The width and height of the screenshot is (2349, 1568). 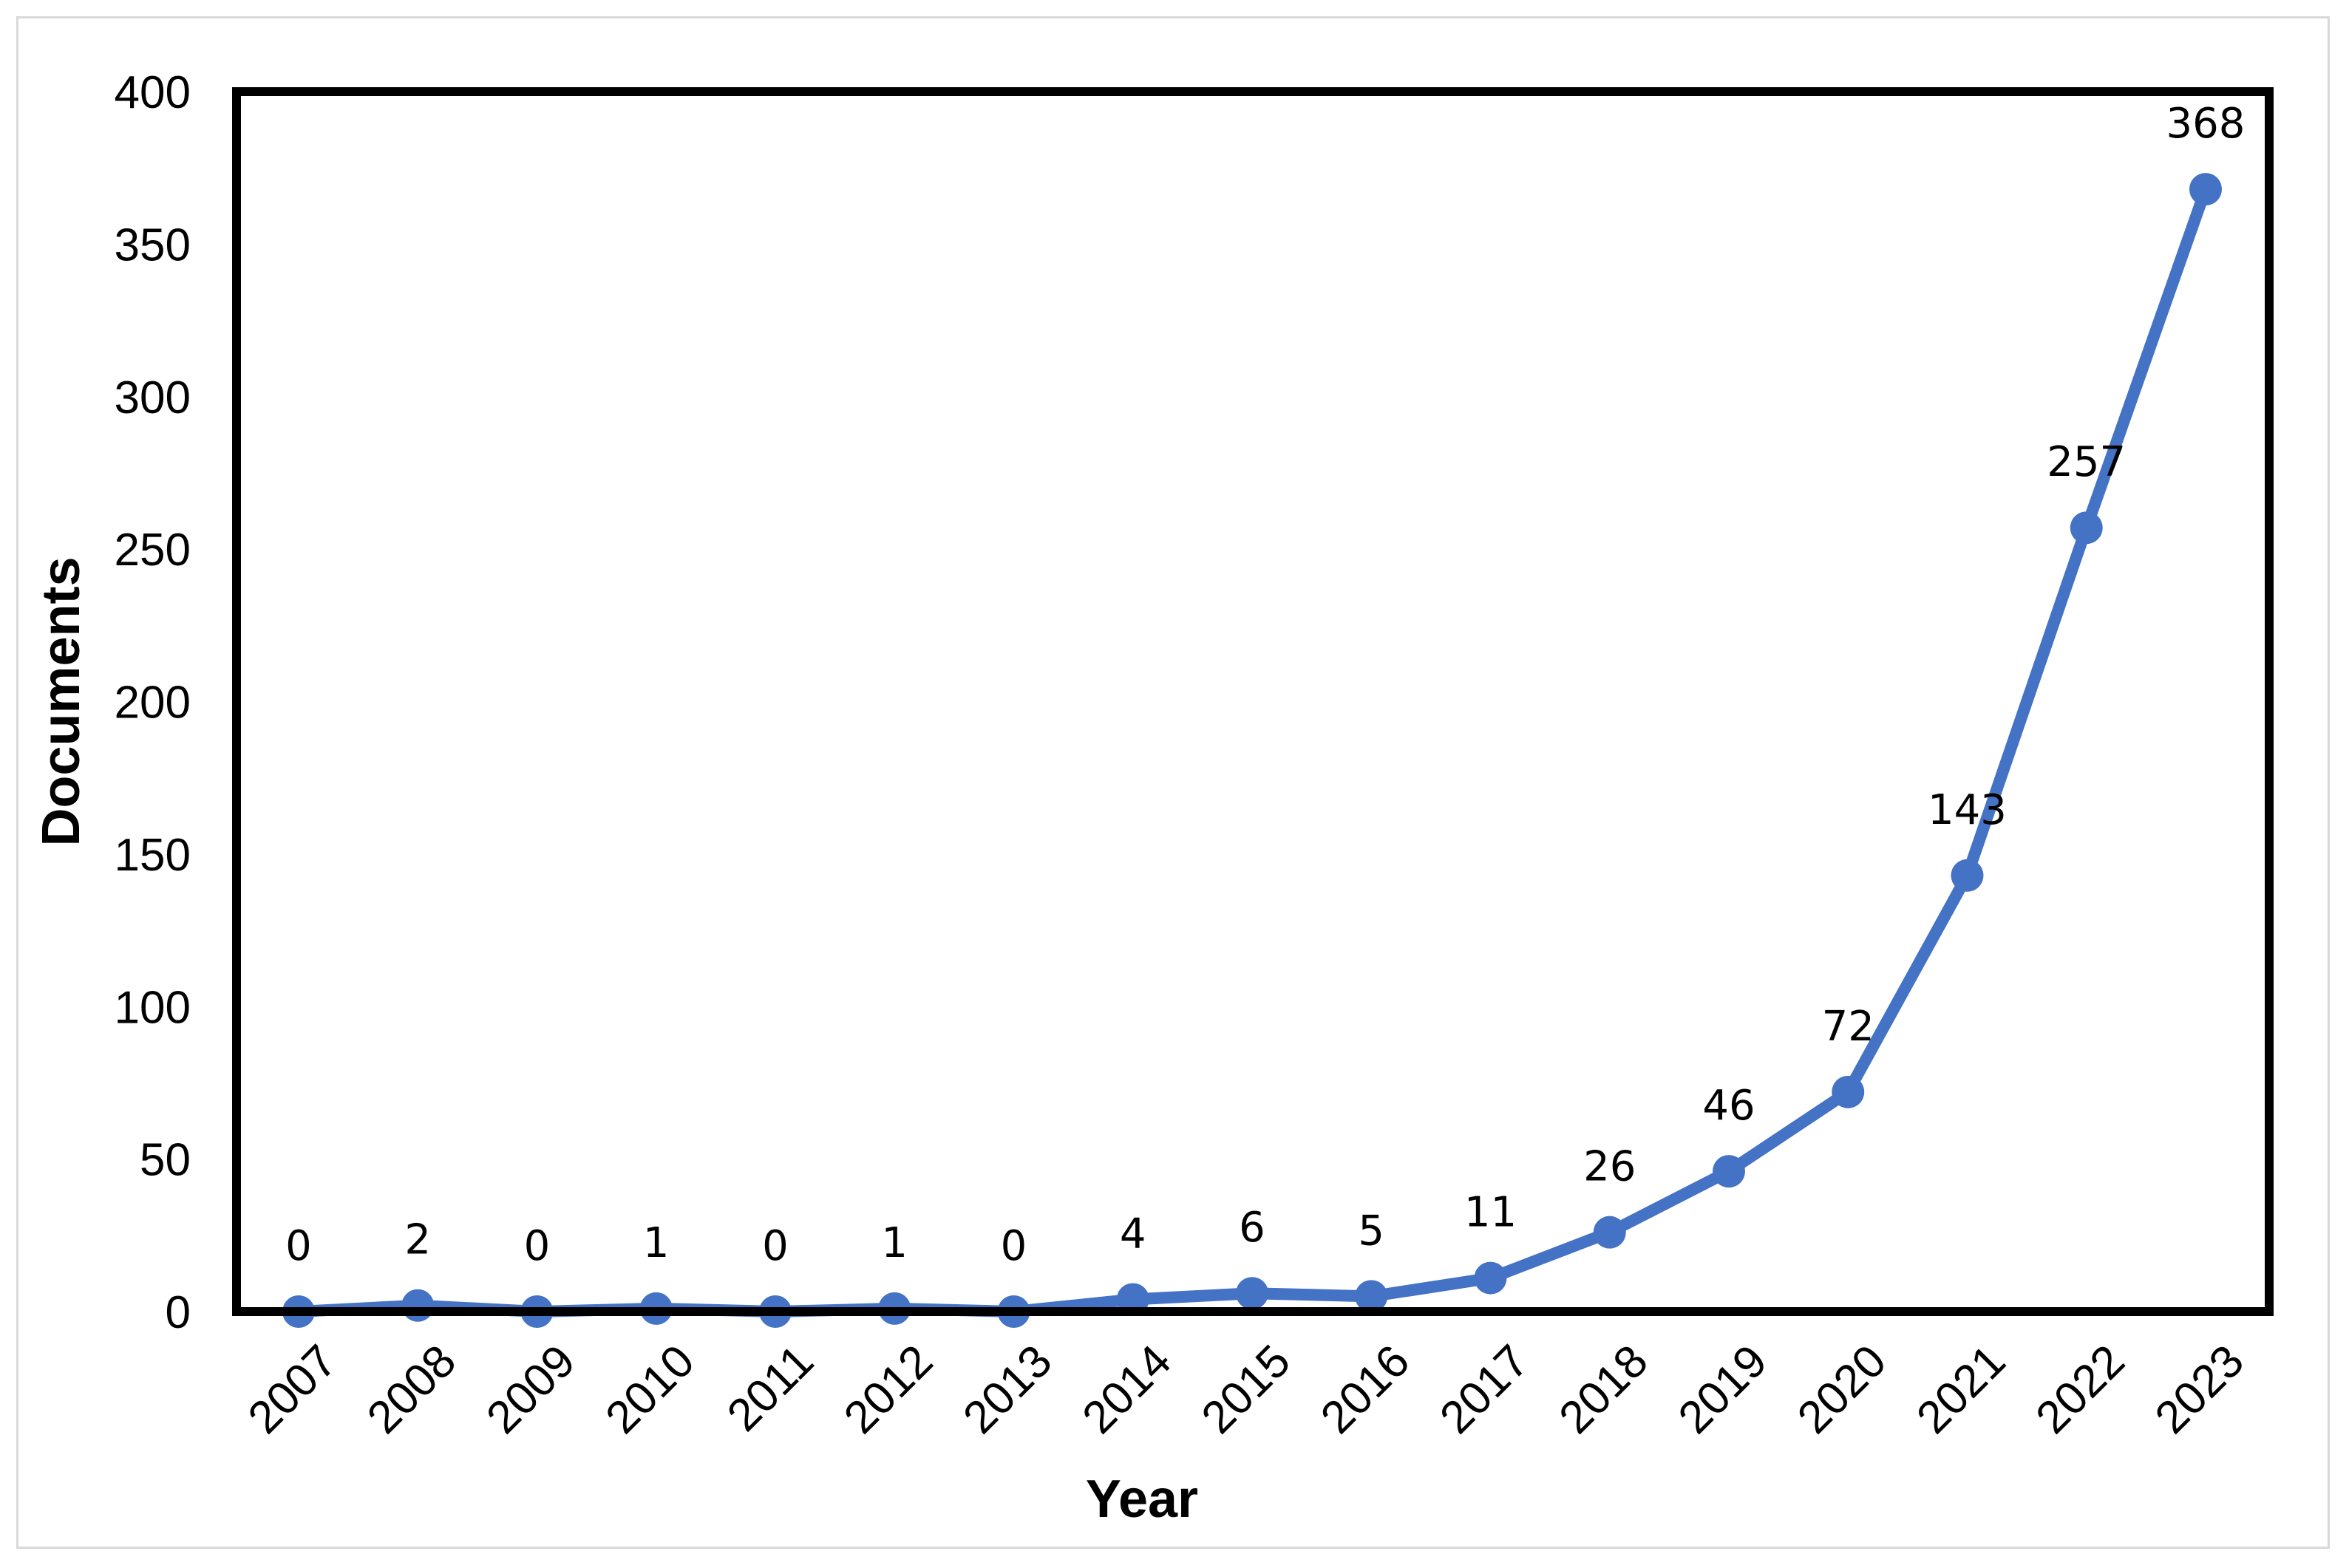 I want to click on data-label: 4, so click(x=1133, y=1234).